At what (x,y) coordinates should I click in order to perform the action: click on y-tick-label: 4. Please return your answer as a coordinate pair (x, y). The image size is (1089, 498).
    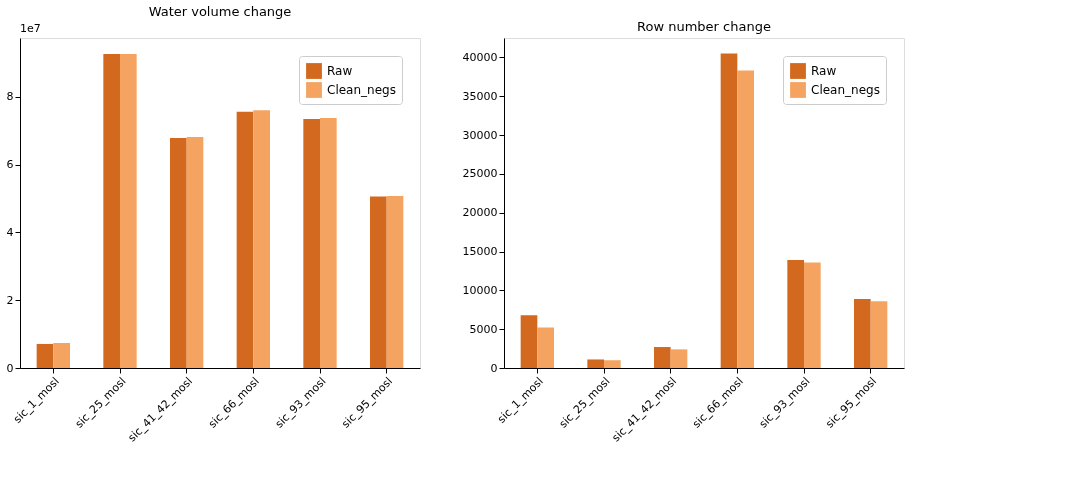
    Looking at the image, I should click on (10, 232).